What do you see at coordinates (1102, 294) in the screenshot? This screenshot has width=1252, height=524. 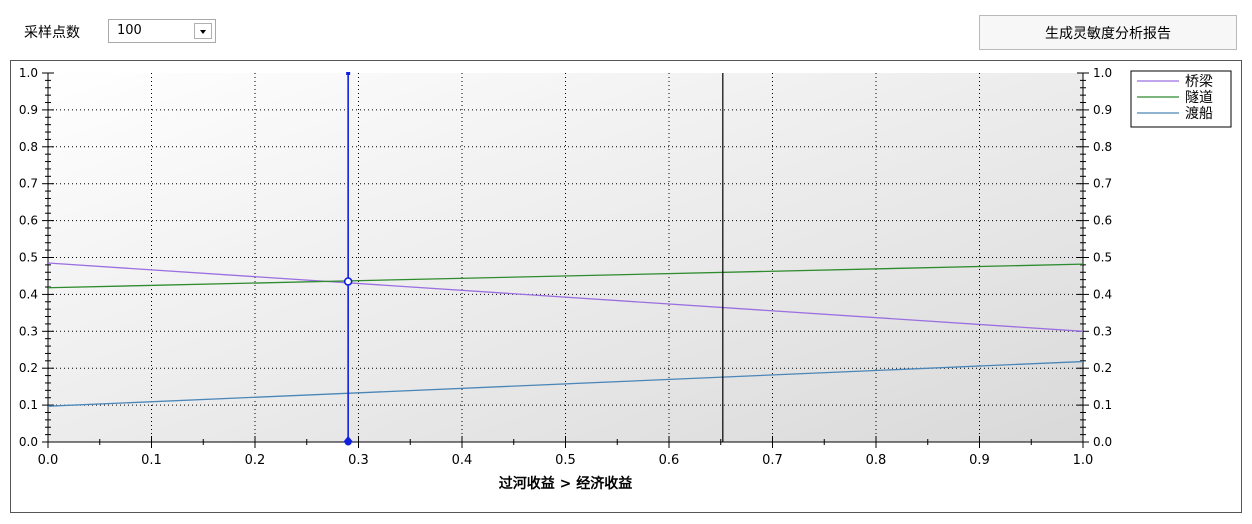 I see `y-tick-label-right: 0.4` at bounding box center [1102, 294].